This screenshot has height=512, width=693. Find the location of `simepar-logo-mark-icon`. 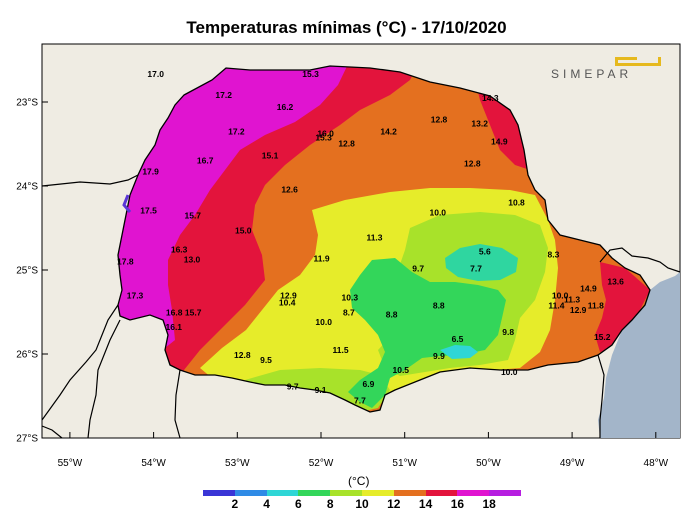

simepar-logo-mark-icon is located at coordinates (638, 61).